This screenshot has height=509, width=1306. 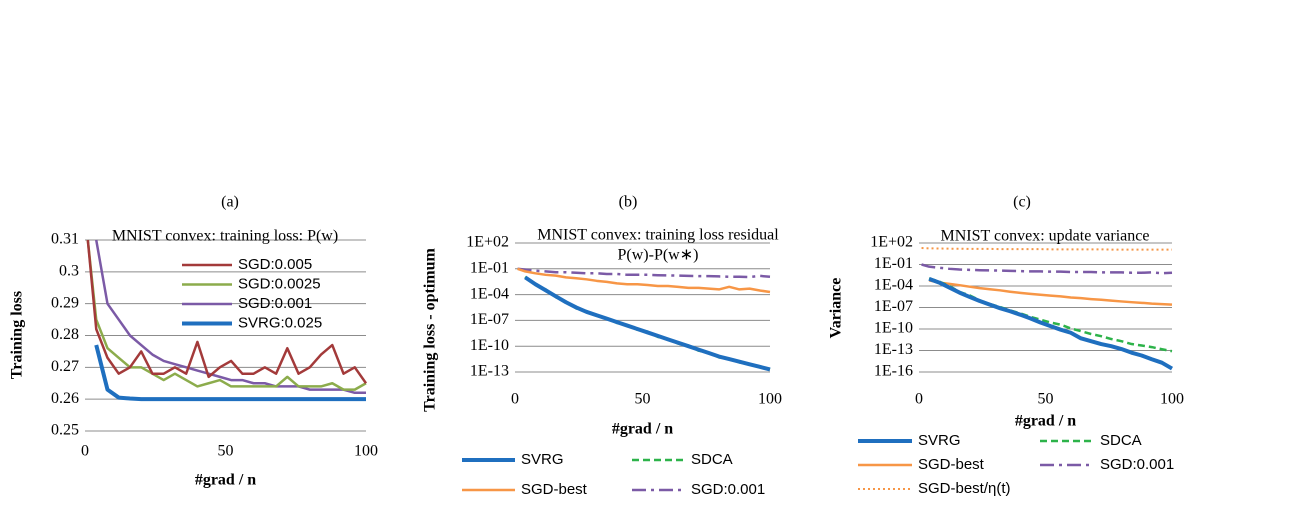 I want to click on legend-label: SGD-best/η(t), so click(x=964, y=488).